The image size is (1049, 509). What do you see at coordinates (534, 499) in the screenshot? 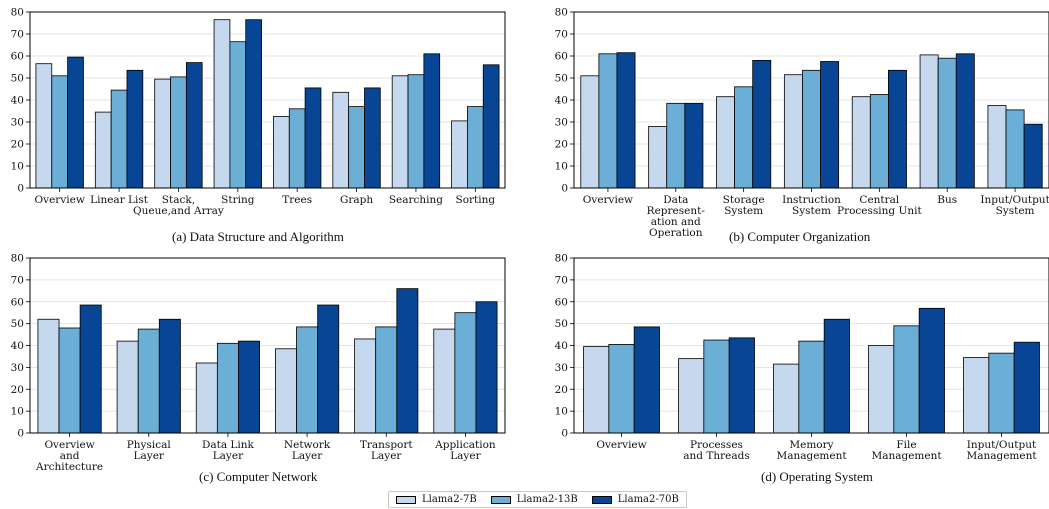
I see `legend-item-llama2-13b: Llama2-13B` at bounding box center [534, 499].